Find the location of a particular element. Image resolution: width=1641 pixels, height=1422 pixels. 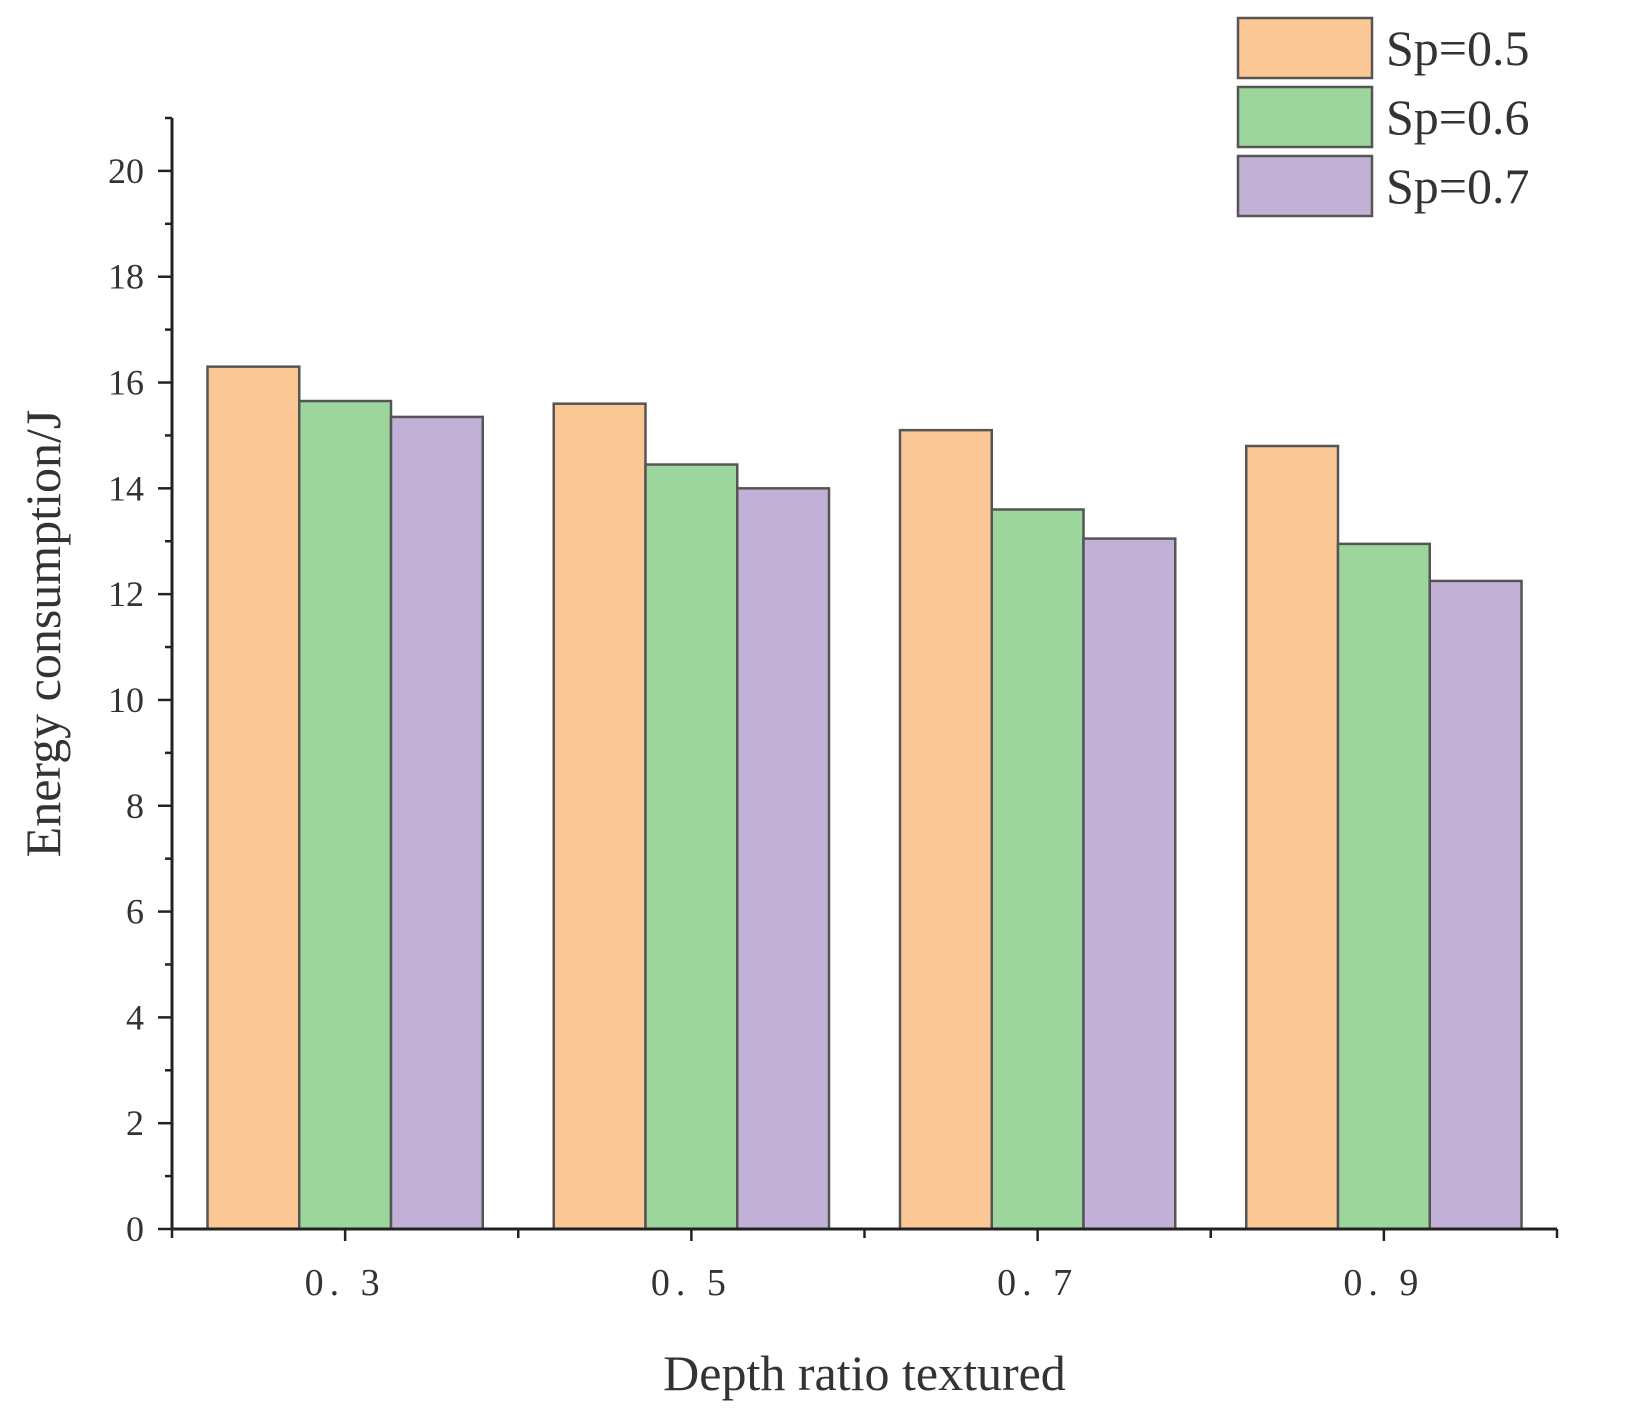

y-tick-label: 6 is located at coordinates (135, 912).